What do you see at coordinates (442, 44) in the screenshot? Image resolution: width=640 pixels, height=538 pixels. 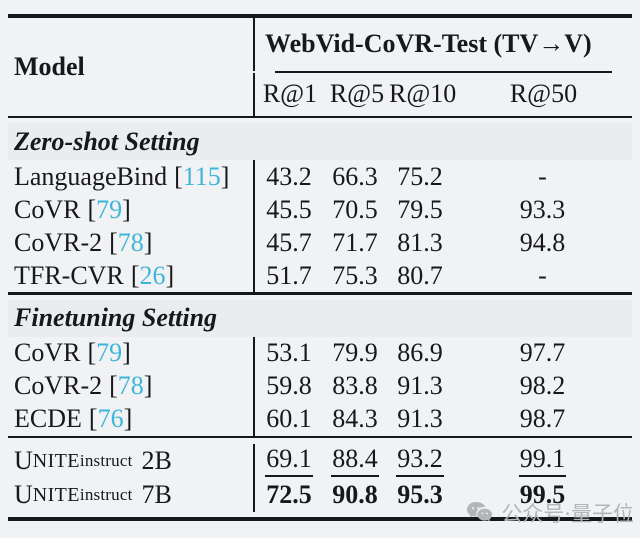 I see `benchmark-title-row: WebVid-CoVR-Test (TV→V)` at bounding box center [442, 44].